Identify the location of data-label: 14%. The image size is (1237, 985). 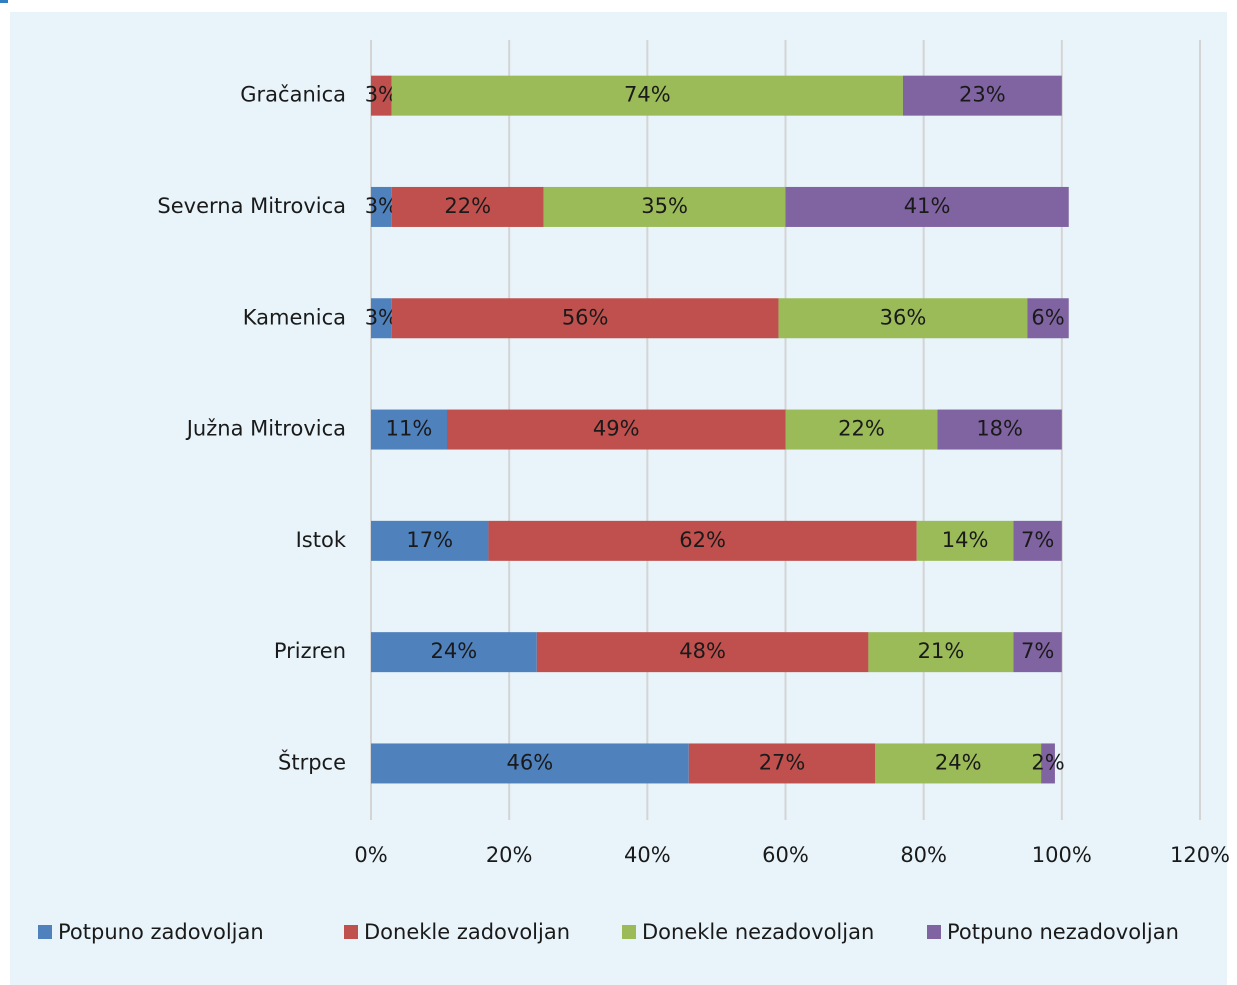
(965, 540).